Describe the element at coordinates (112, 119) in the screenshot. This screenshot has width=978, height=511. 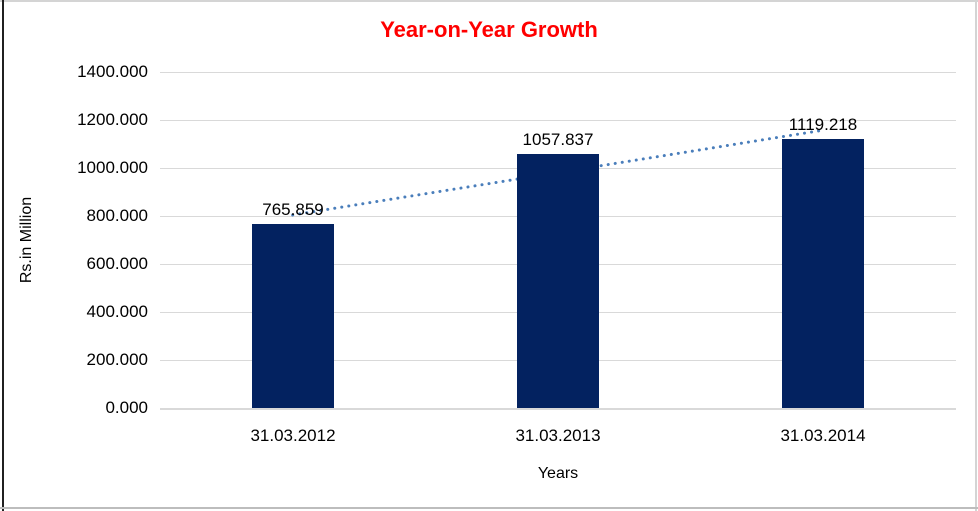
I see `y-tick-label: 1200.000` at that location.